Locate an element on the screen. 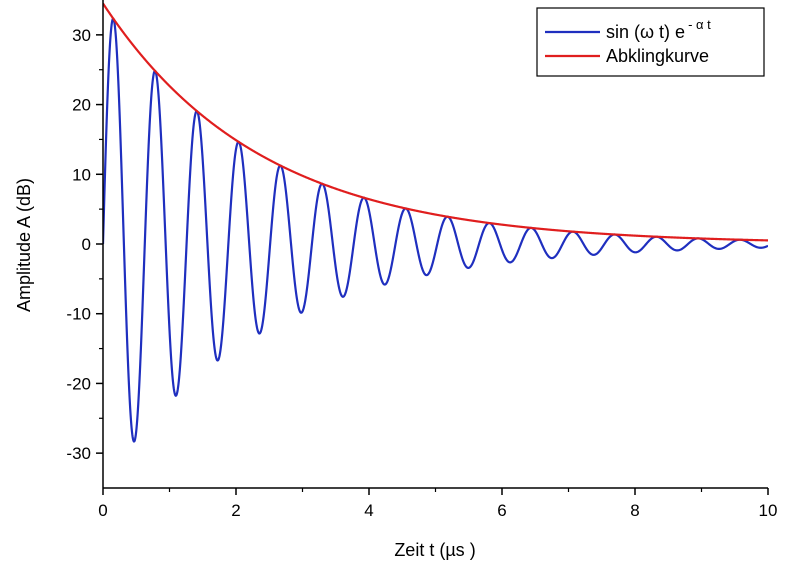 Image resolution: width=800 pixels, height=574 pixels. x-tick-label: 0 is located at coordinates (102, 510).